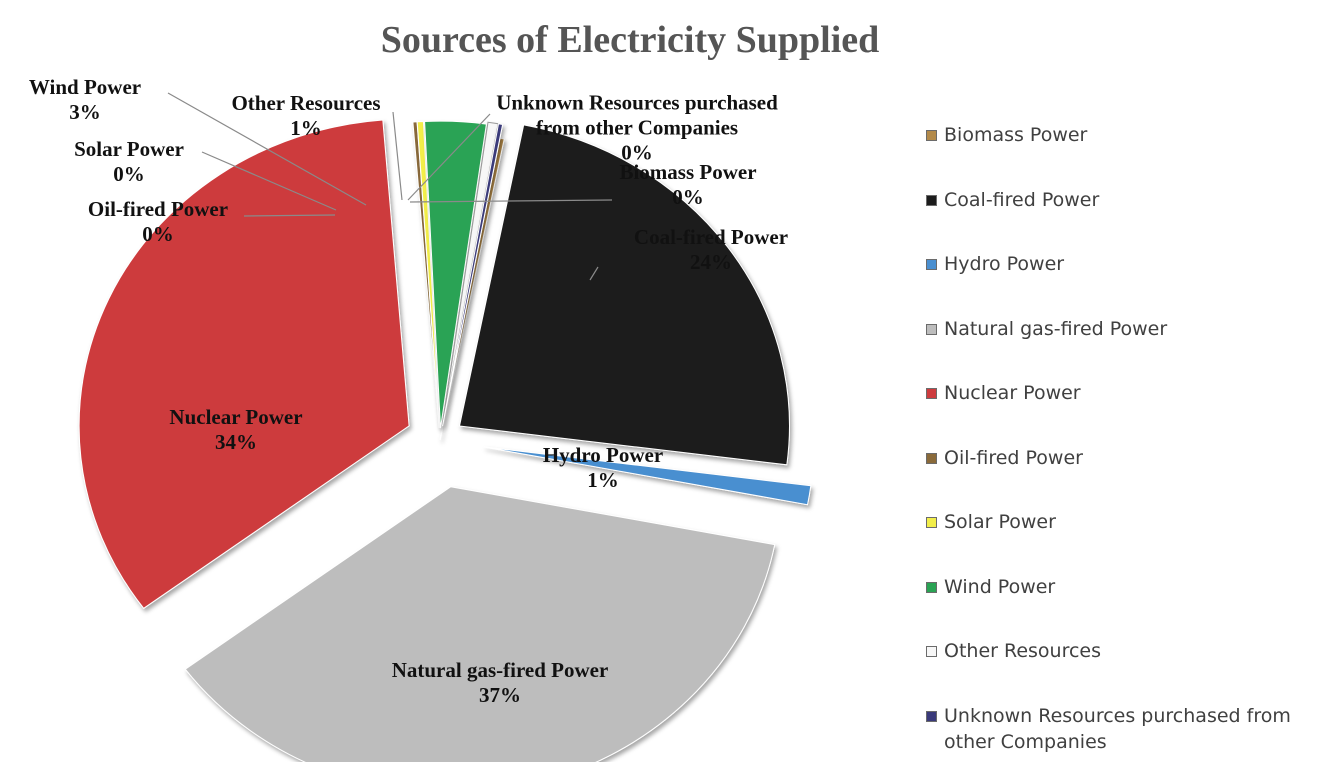  I want to click on chart-title: Sources of Electricity Supplied, so click(630, 40).